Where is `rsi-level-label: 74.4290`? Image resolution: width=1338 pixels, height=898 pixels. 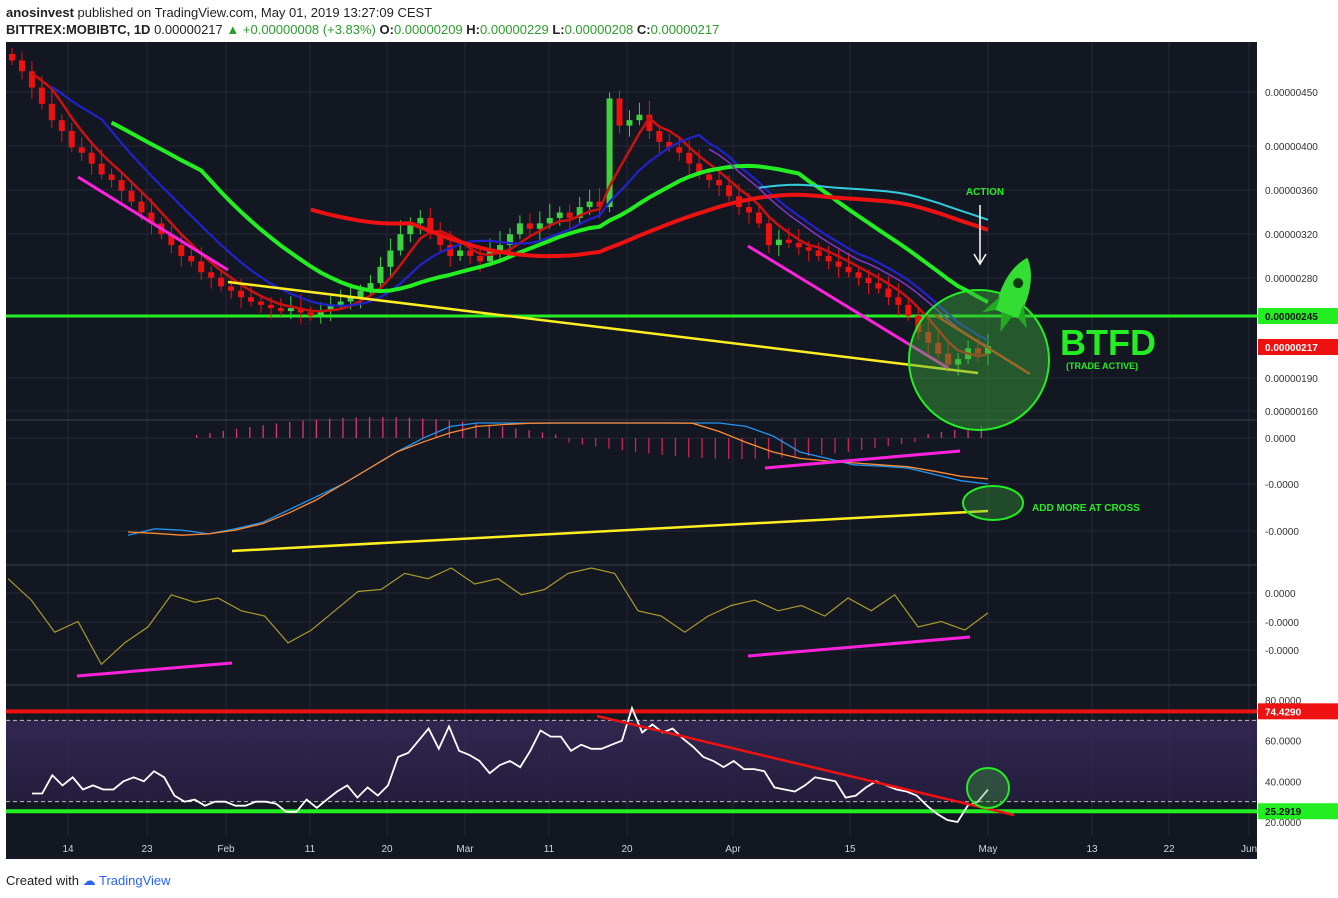 rsi-level-label: 74.4290 is located at coordinates (1283, 712).